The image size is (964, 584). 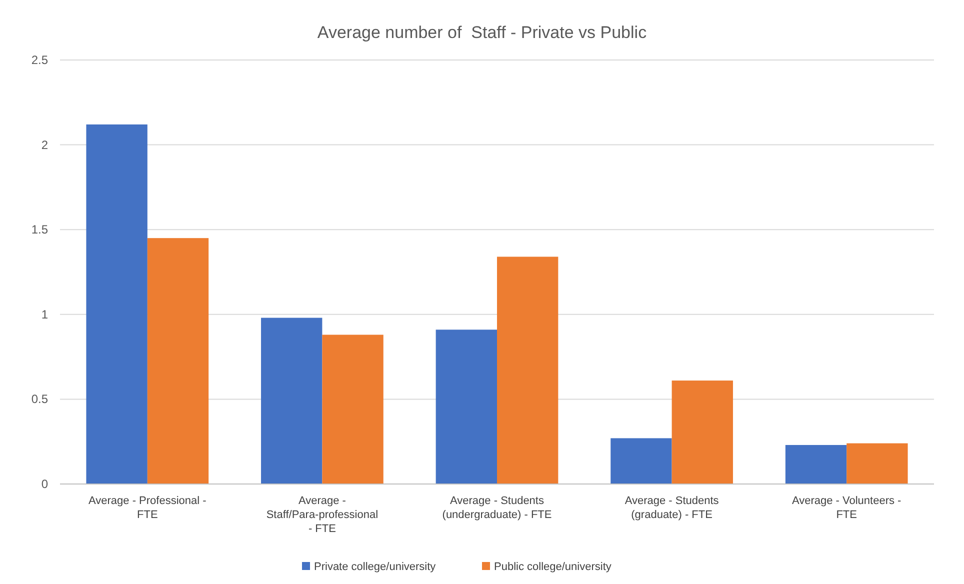 What do you see at coordinates (44, 145) in the screenshot?
I see `y-tick-label: 2` at bounding box center [44, 145].